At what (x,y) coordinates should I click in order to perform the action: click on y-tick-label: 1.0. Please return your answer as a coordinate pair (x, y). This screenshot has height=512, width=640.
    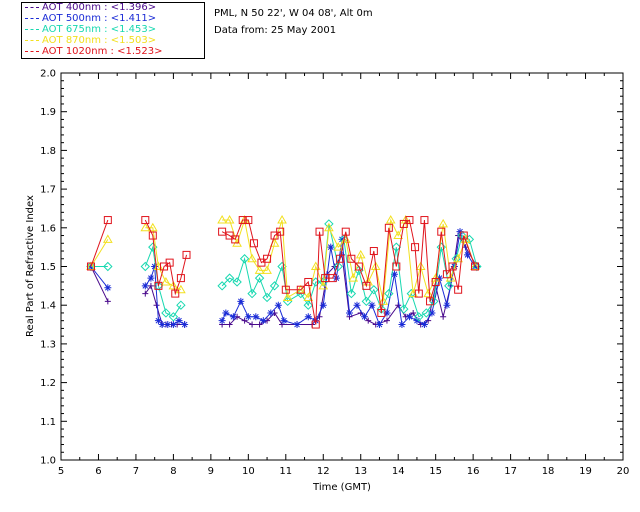
    Looking at the image, I should click on (48, 461).